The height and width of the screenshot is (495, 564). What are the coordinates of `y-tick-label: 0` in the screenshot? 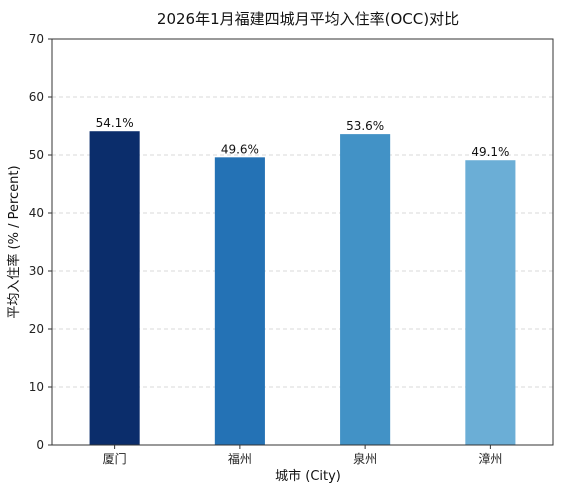 It's located at (40, 445).